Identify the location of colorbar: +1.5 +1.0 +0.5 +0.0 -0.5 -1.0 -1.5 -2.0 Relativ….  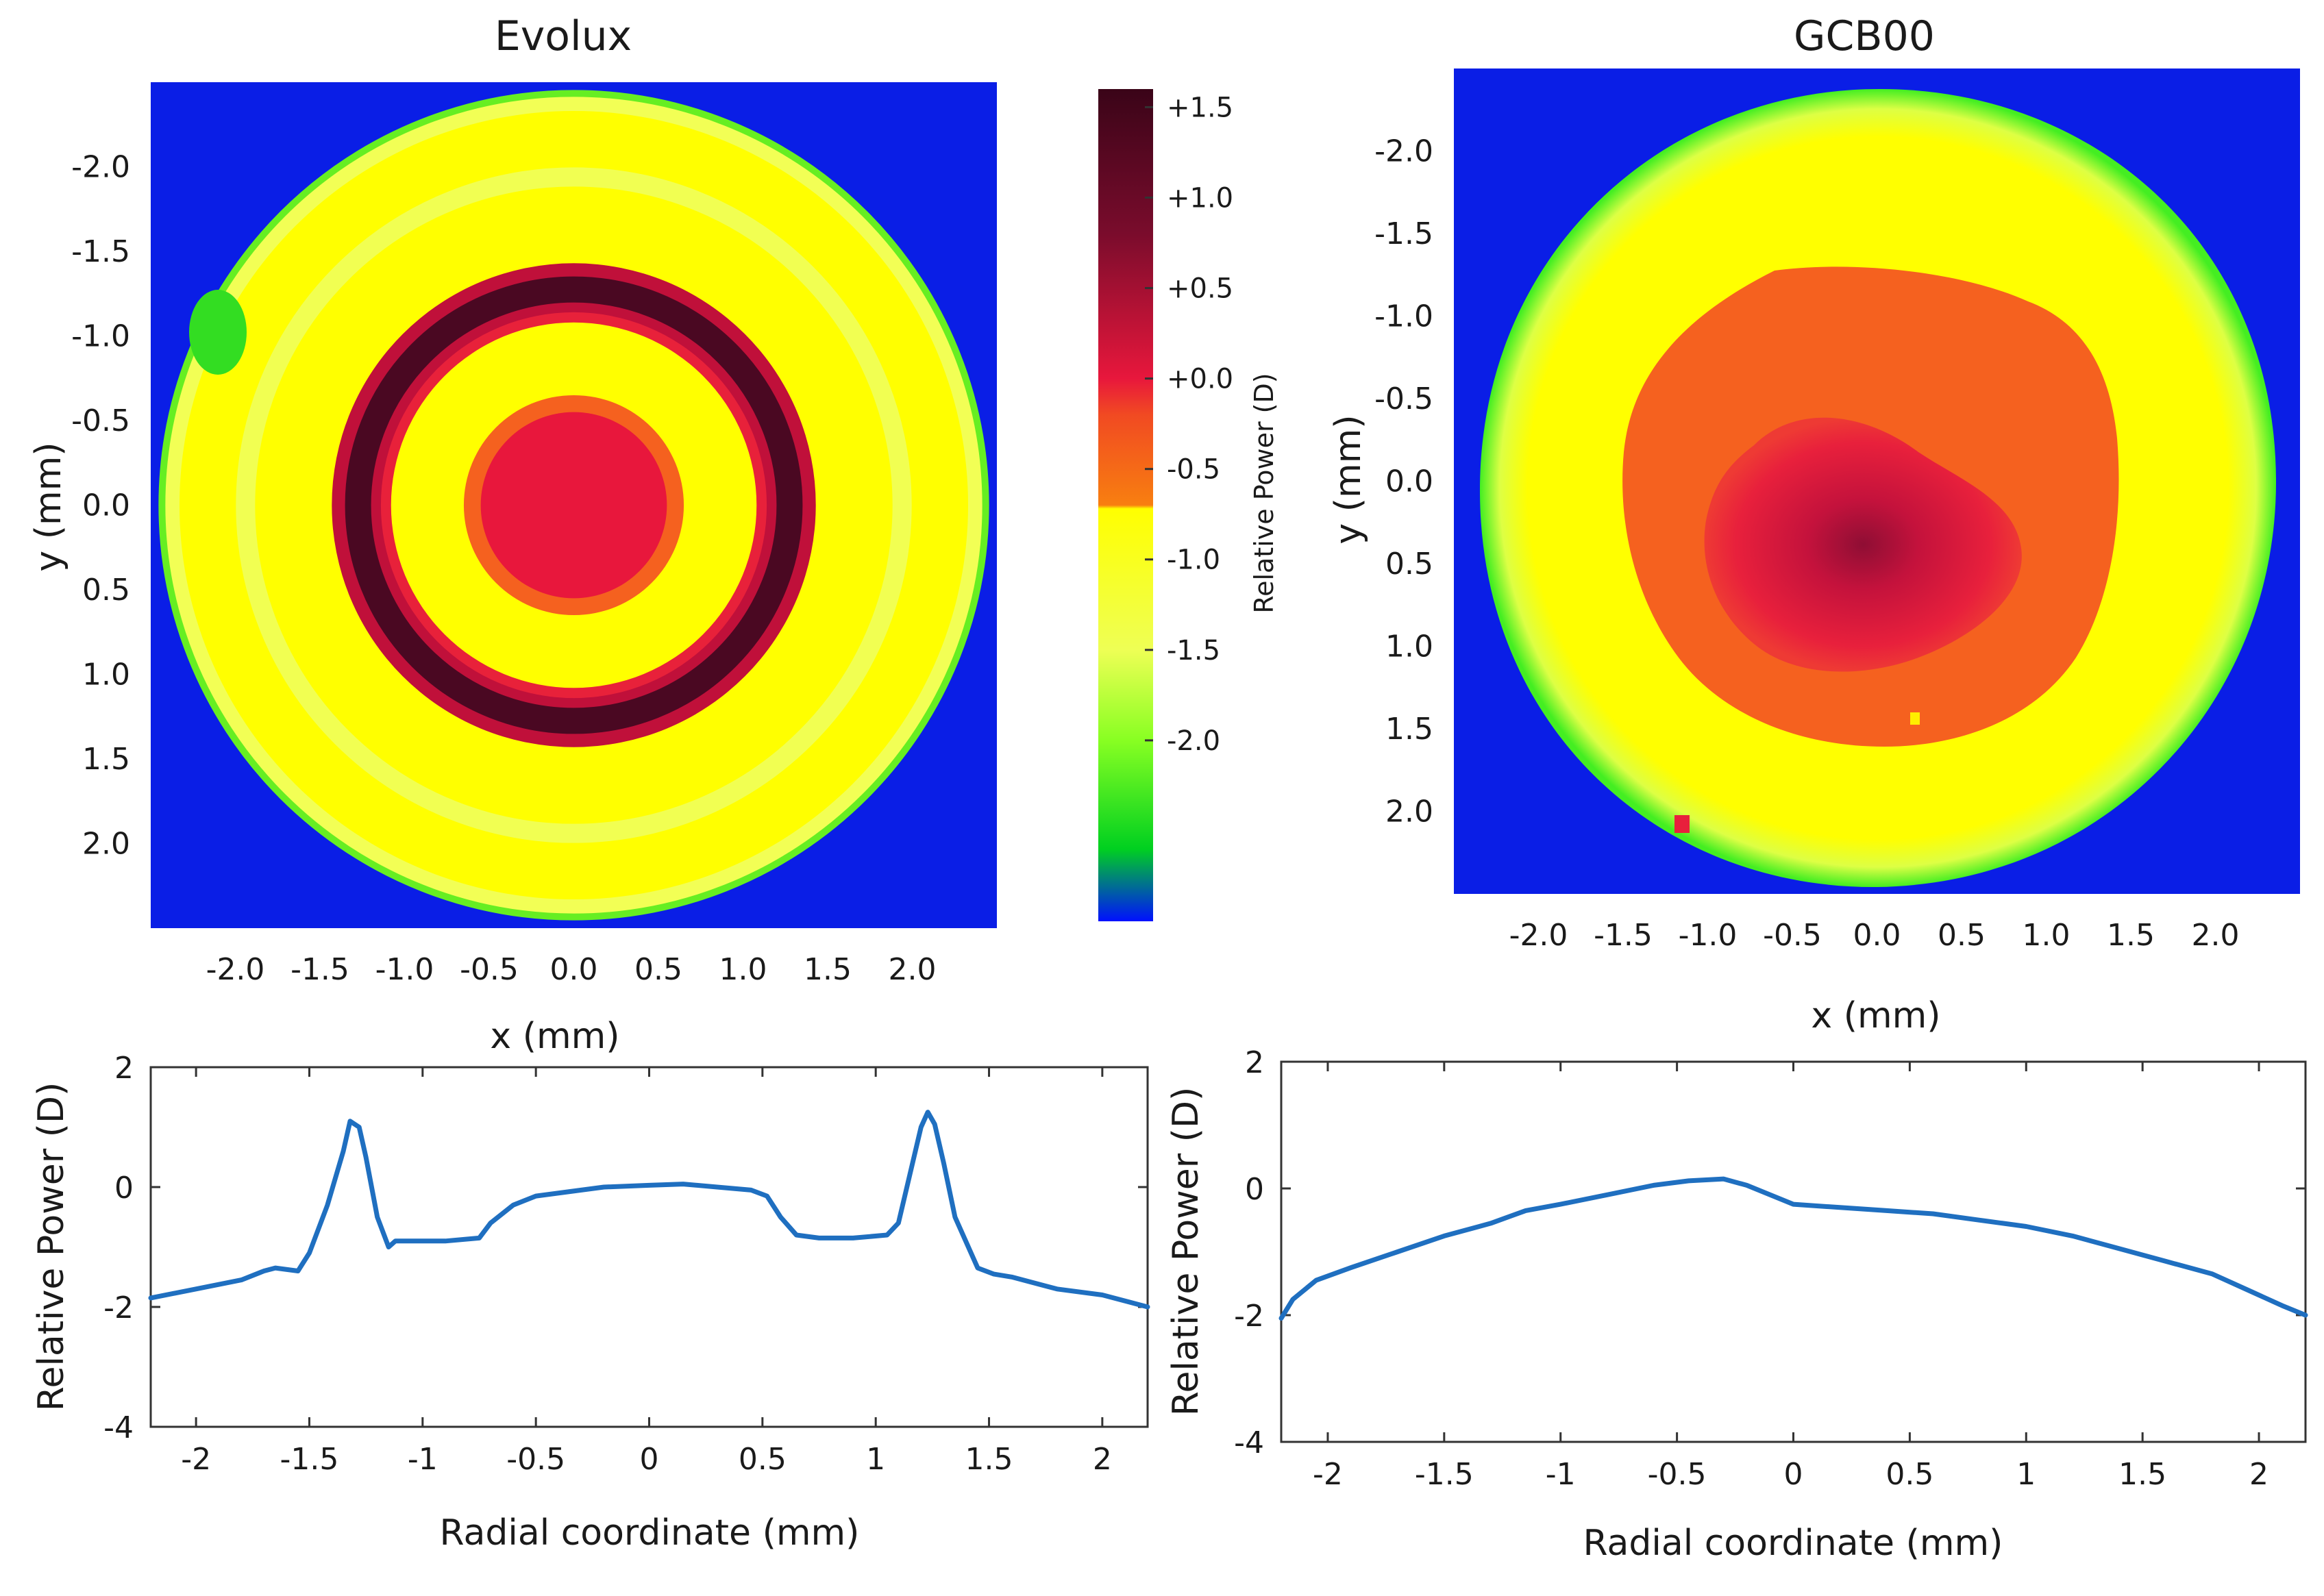
(1188, 505).